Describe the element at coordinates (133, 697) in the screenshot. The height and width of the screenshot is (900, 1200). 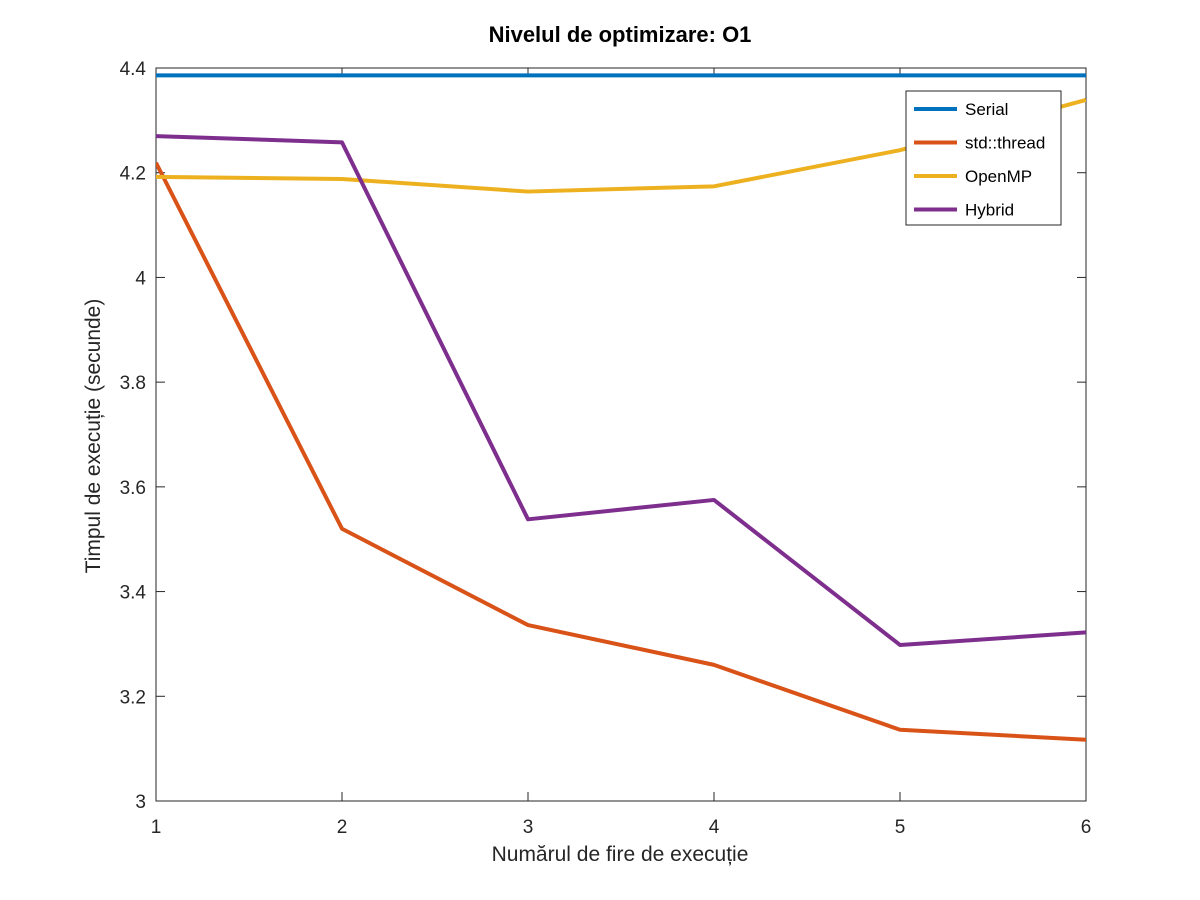
I see `y-tick-label: 3.2` at that location.